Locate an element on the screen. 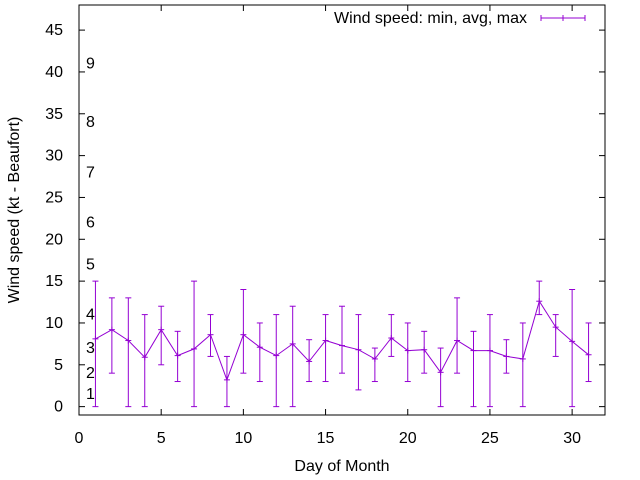 Image resolution: width=640 pixels, height=480 pixels. beaufort-label: 4 is located at coordinates (90, 315).